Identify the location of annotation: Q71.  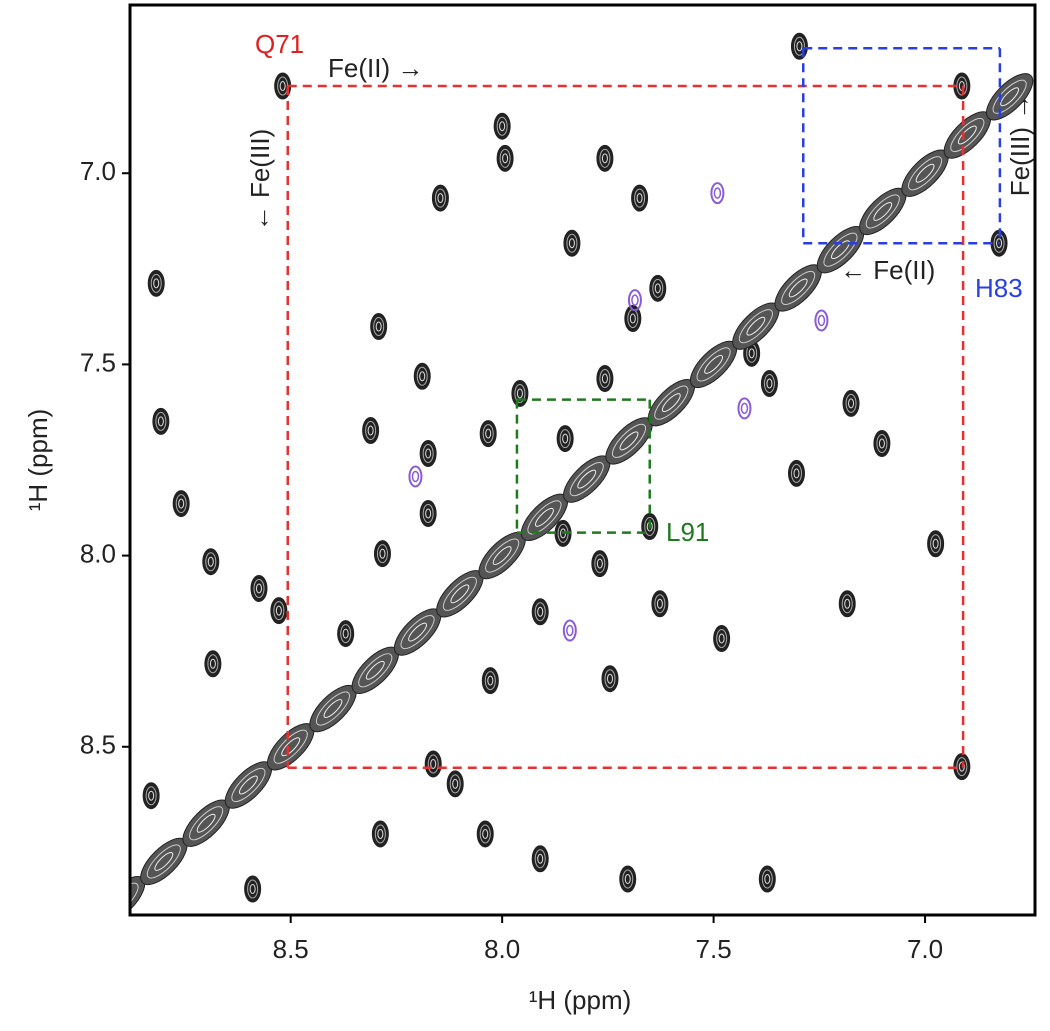
(279, 44).